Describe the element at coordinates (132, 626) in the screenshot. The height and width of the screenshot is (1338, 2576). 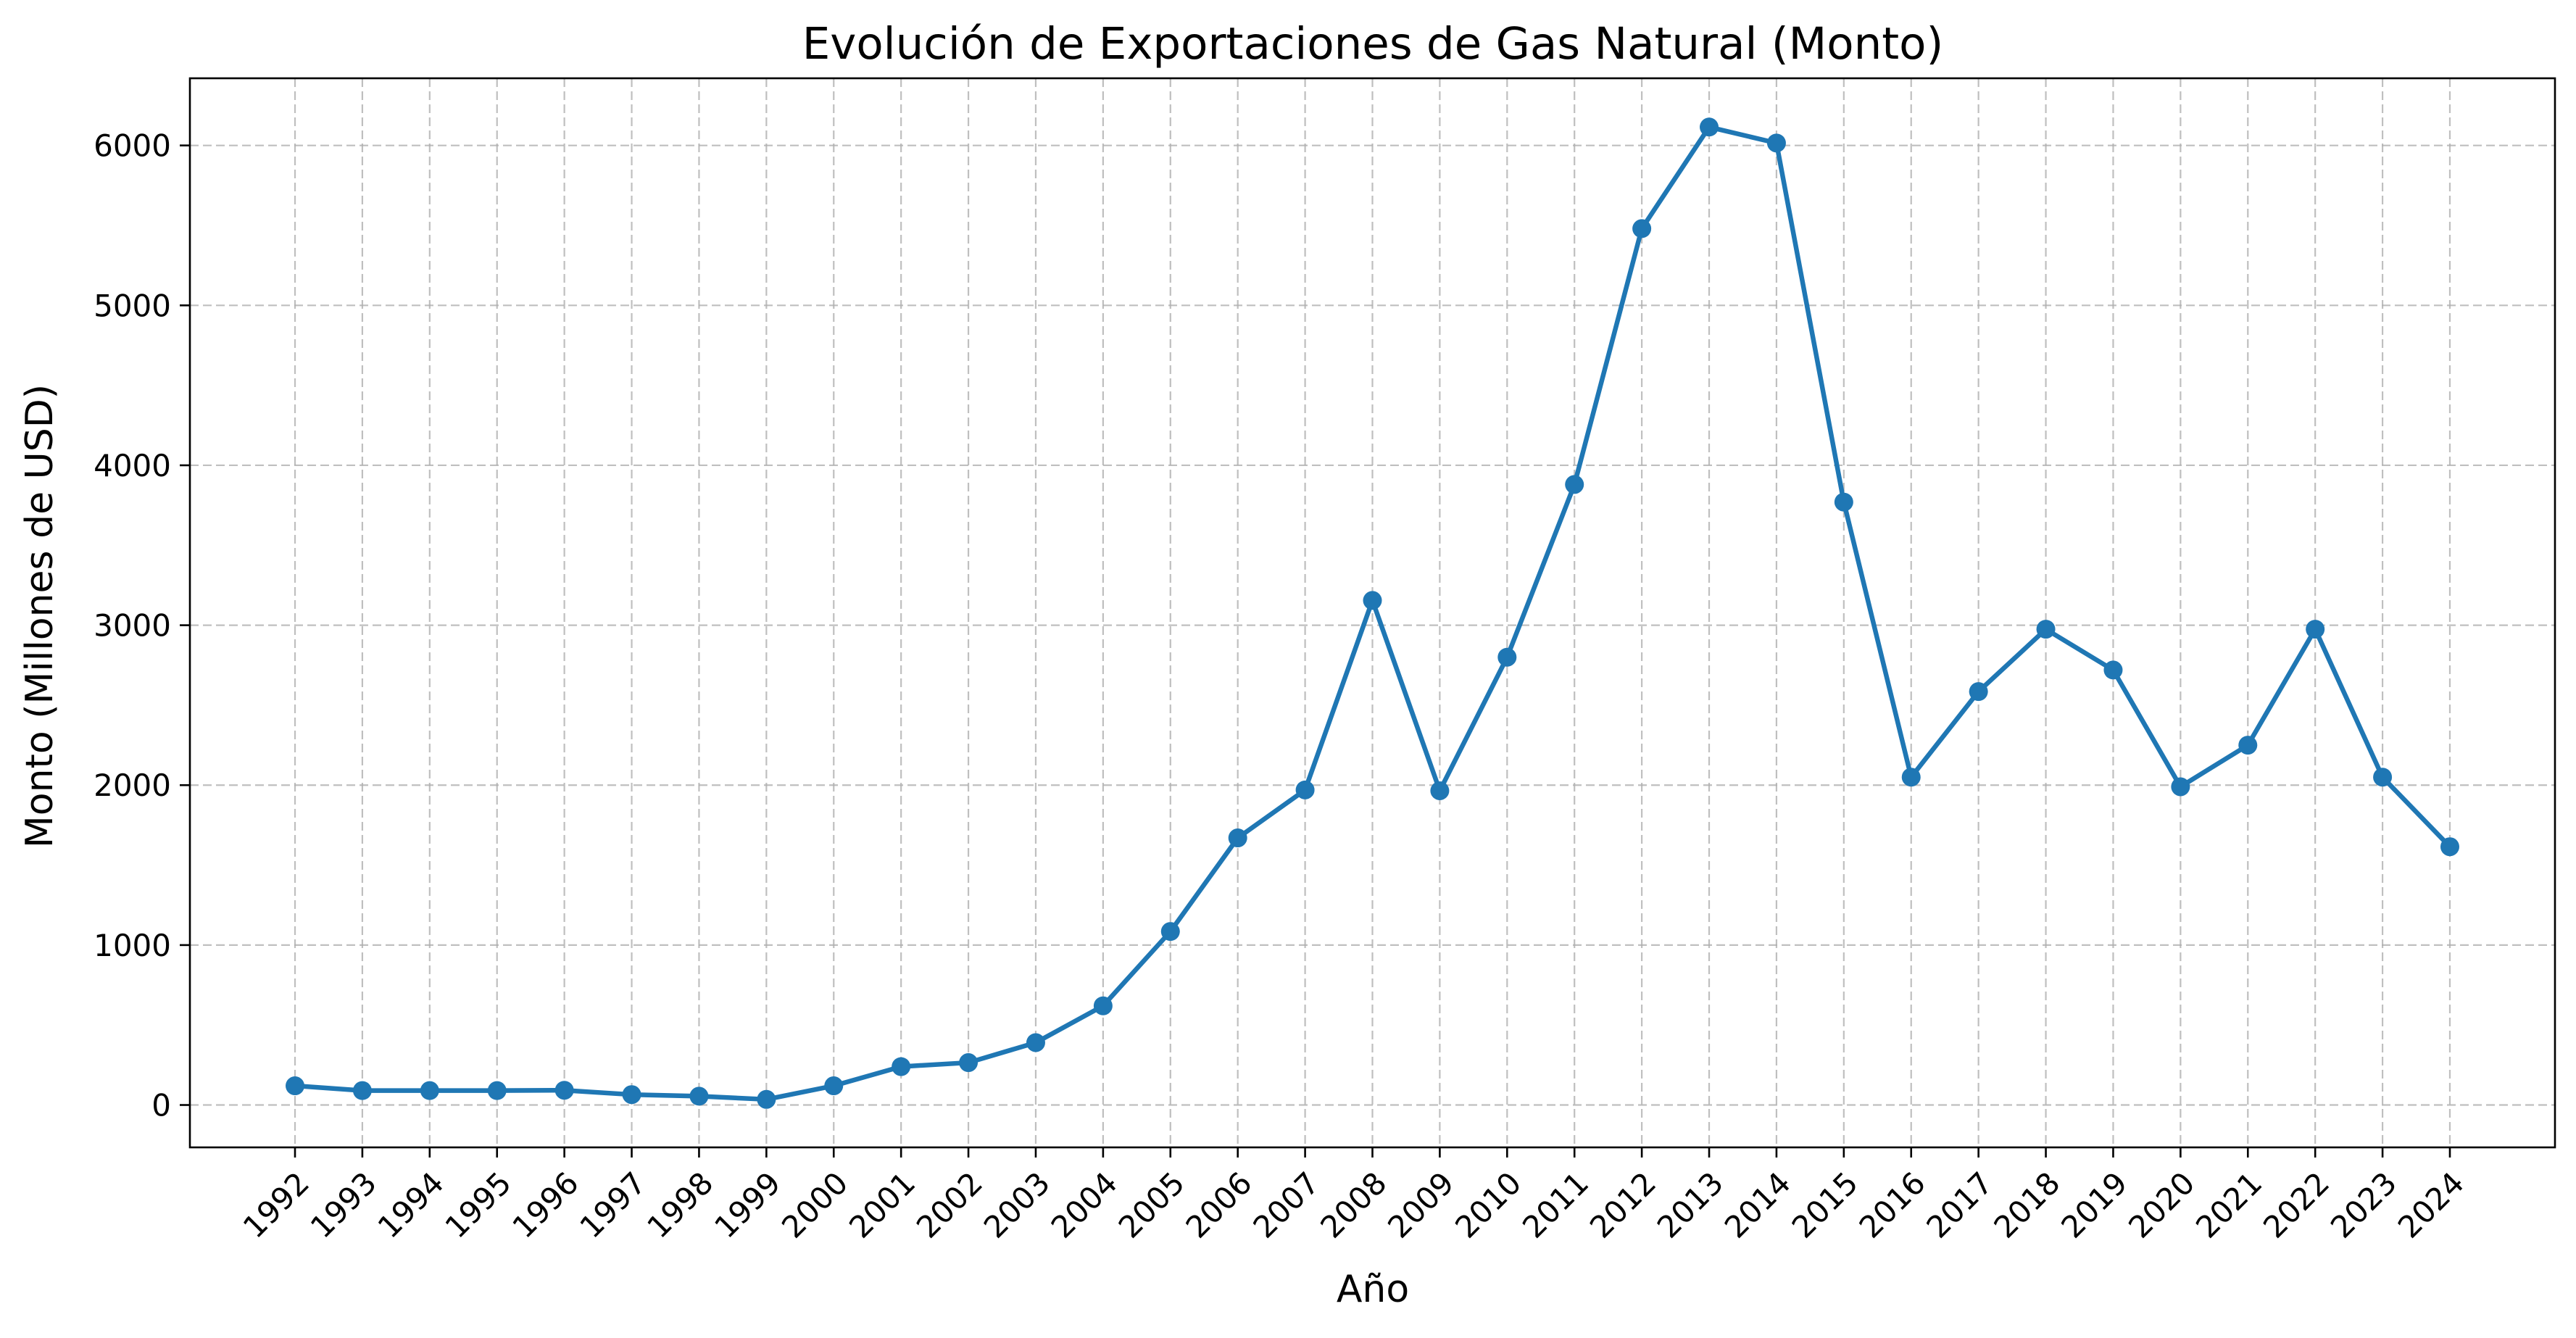
I see `y-tick-label: 3000` at that location.